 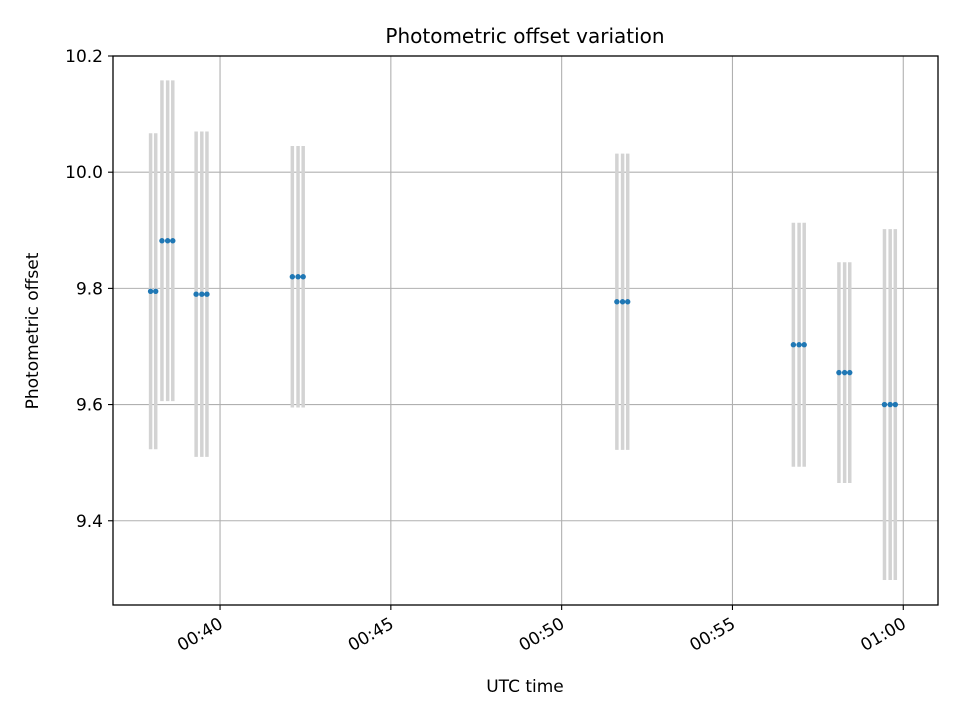 What do you see at coordinates (89, 406) in the screenshot?
I see `y-tick-label: 9.6` at bounding box center [89, 406].